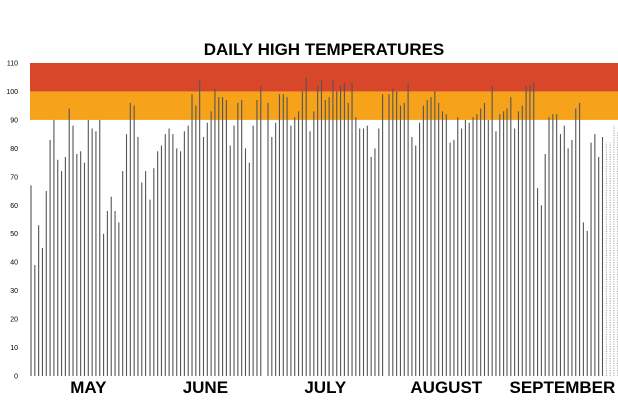 The width and height of the screenshot is (618, 413). I want to click on y-tick-label: 80, so click(14, 149).